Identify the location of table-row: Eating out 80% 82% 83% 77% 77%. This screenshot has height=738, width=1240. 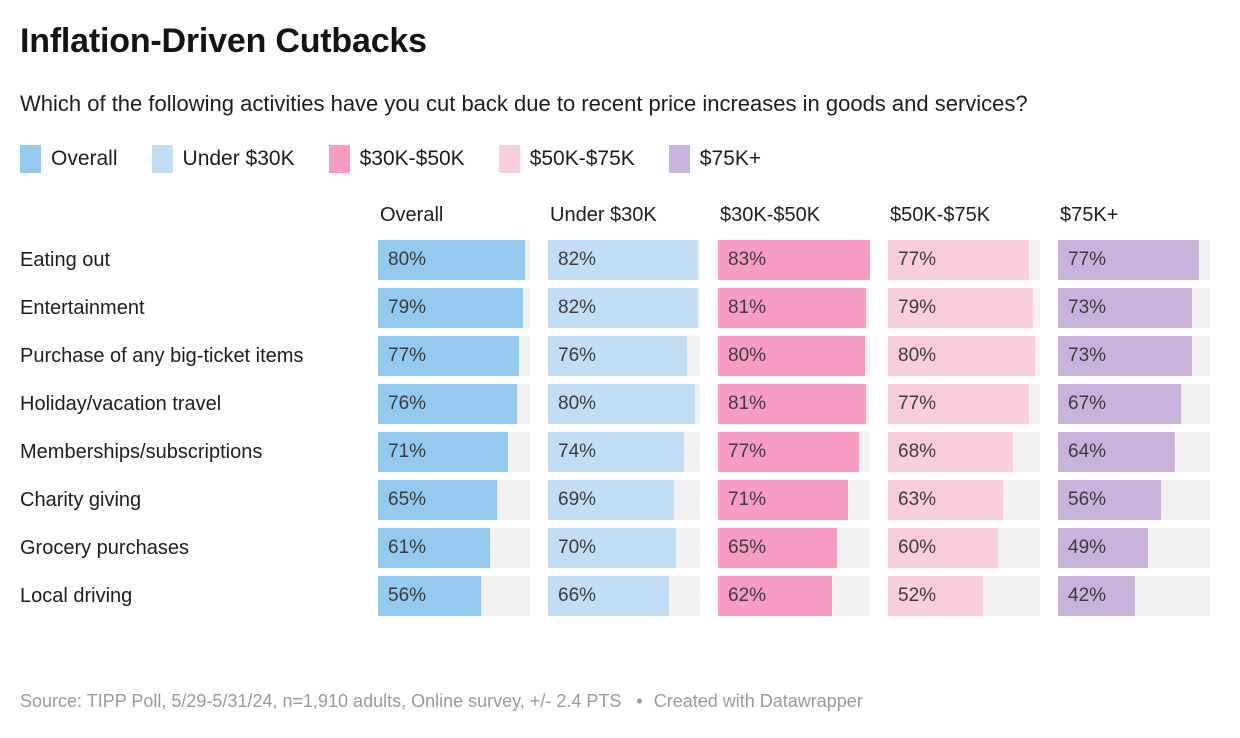
(615, 260).